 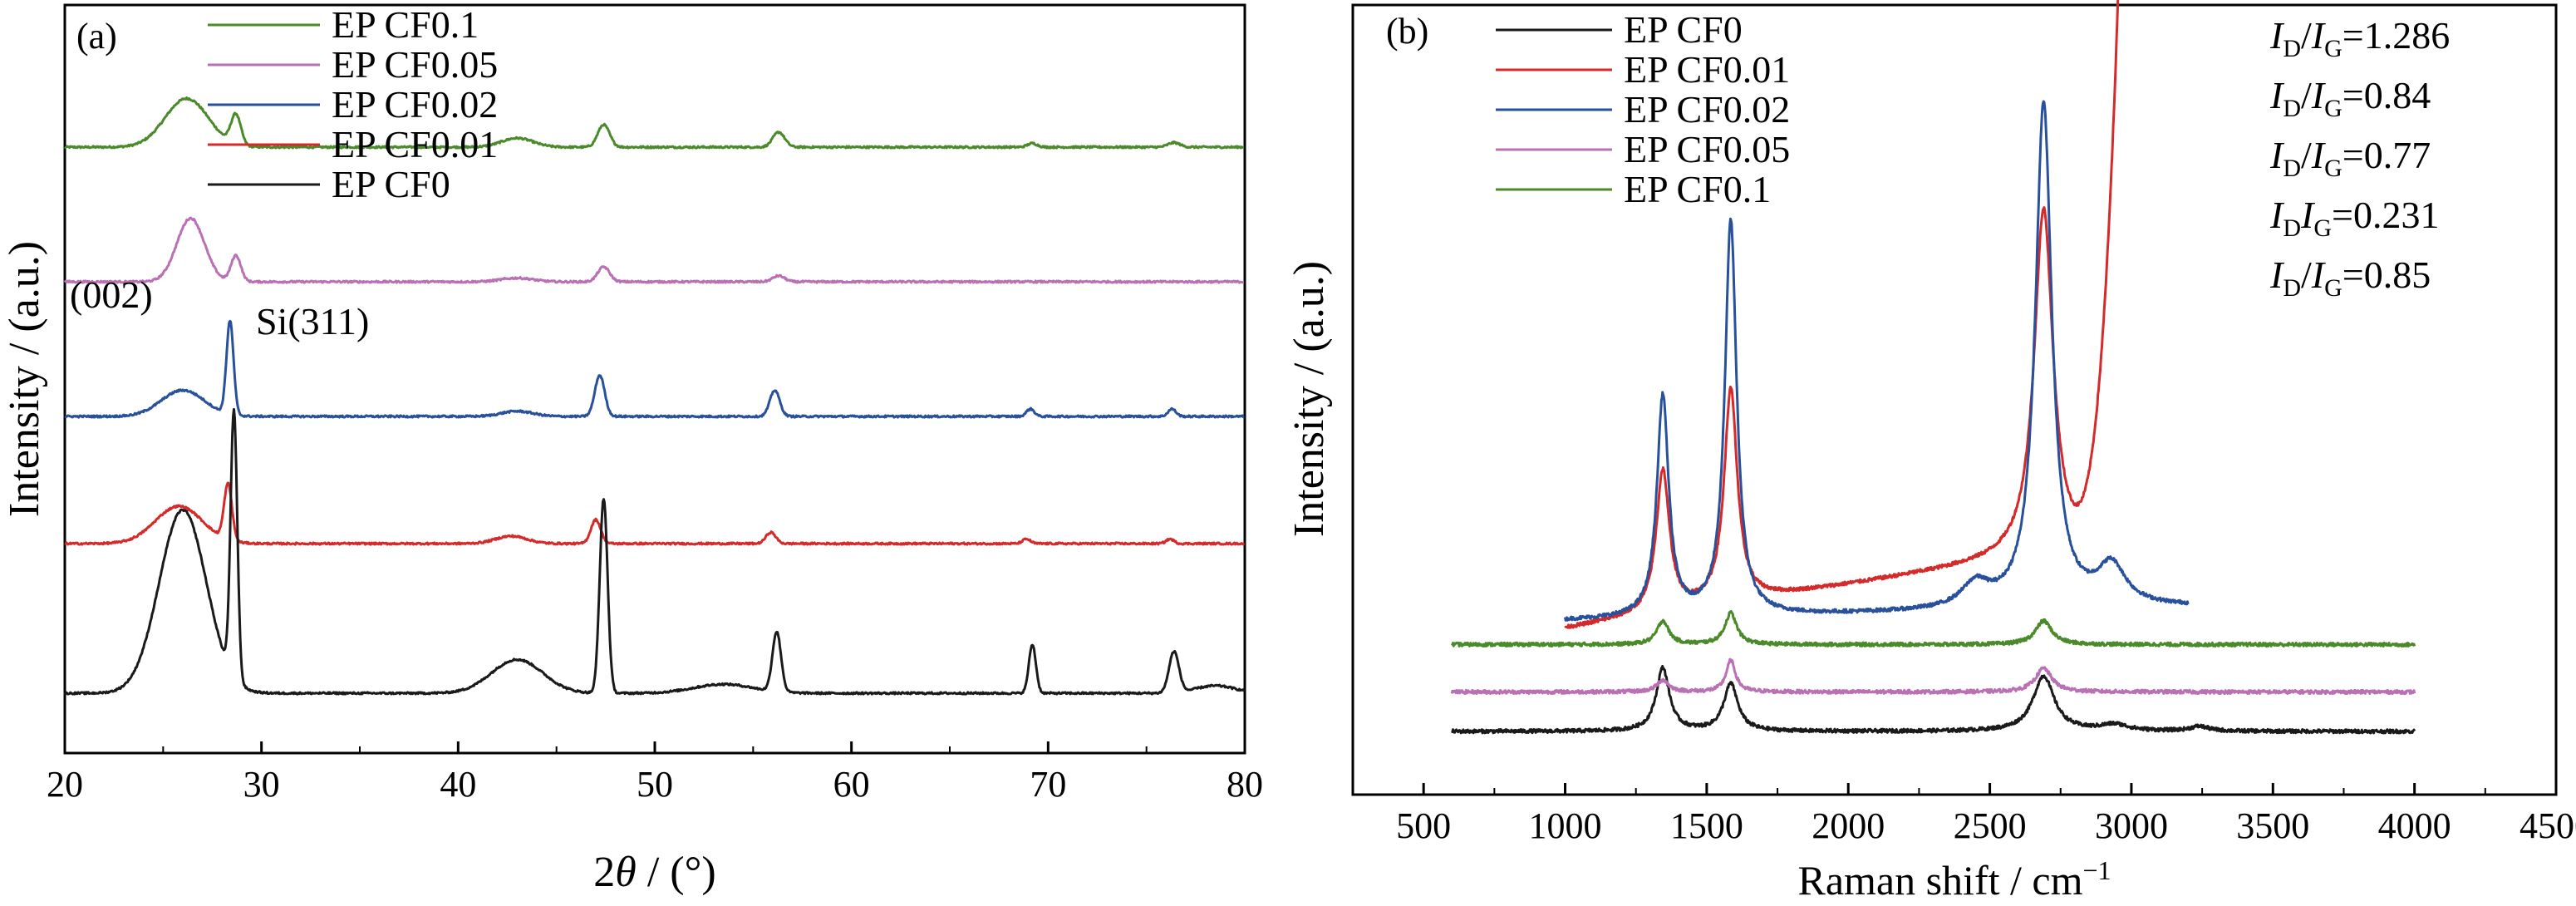 What do you see at coordinates (405, 24) in the screenshot?
I see `a-legend-label: EP CF0.1` at bounding box center [405, 24].